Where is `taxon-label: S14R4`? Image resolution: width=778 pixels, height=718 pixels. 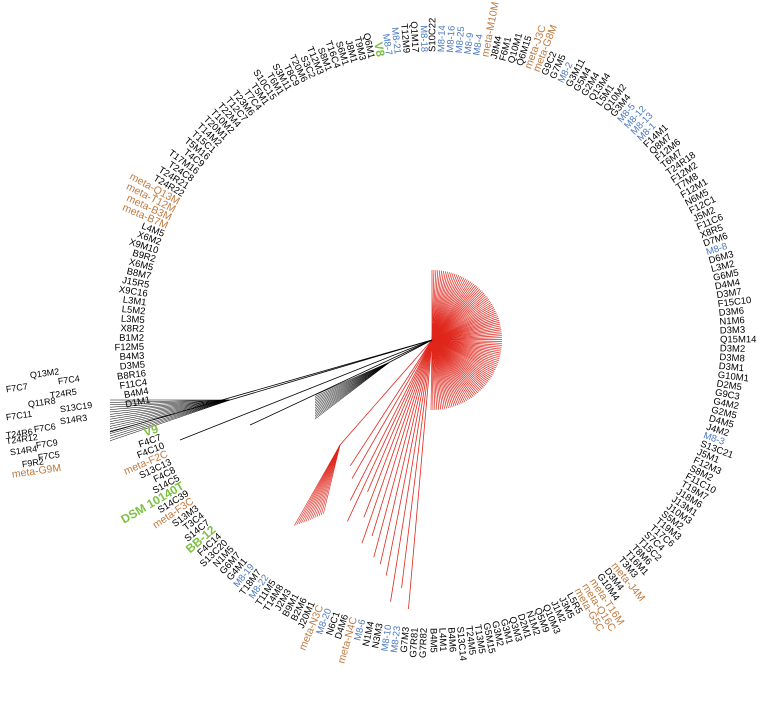 taxon-label: S14R4 is located at coordinates (23, 451).